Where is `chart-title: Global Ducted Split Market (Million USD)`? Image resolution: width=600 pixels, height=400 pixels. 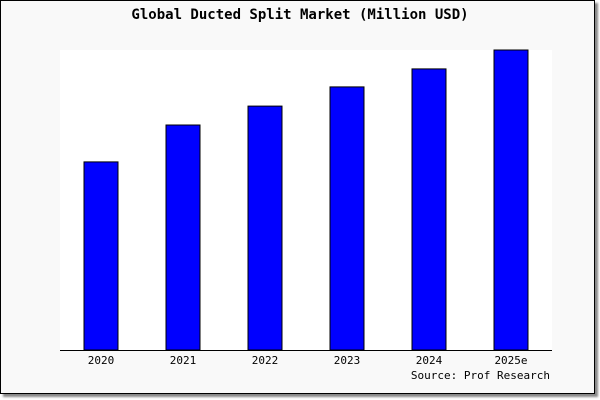
chart-title: Global Ducted Split Market (Million USD) is located at coordinates (299, 15).